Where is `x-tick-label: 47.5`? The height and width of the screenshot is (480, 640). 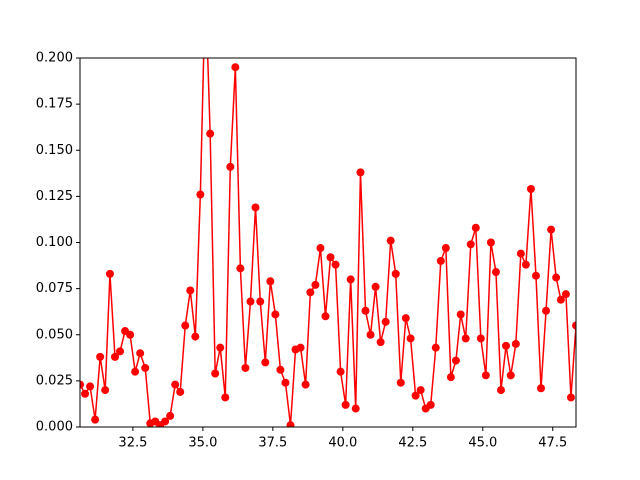 x-tick-label: 47.5 is located at coordinates (552, 443).